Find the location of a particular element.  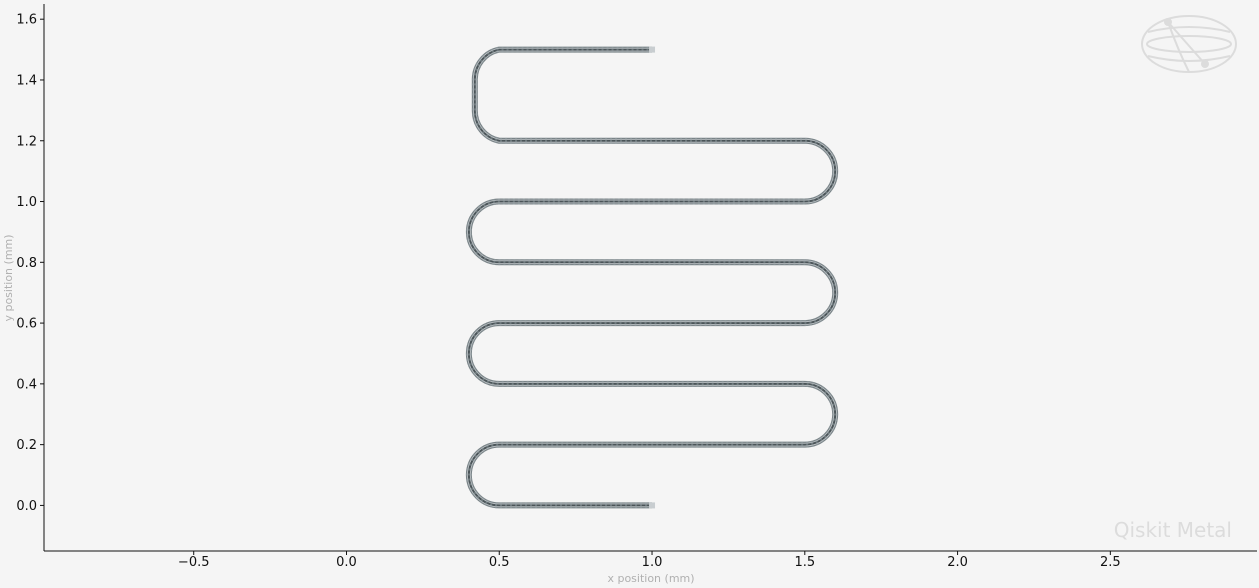

x-tick-label: 1.0 is located at coordinates (652, 562).